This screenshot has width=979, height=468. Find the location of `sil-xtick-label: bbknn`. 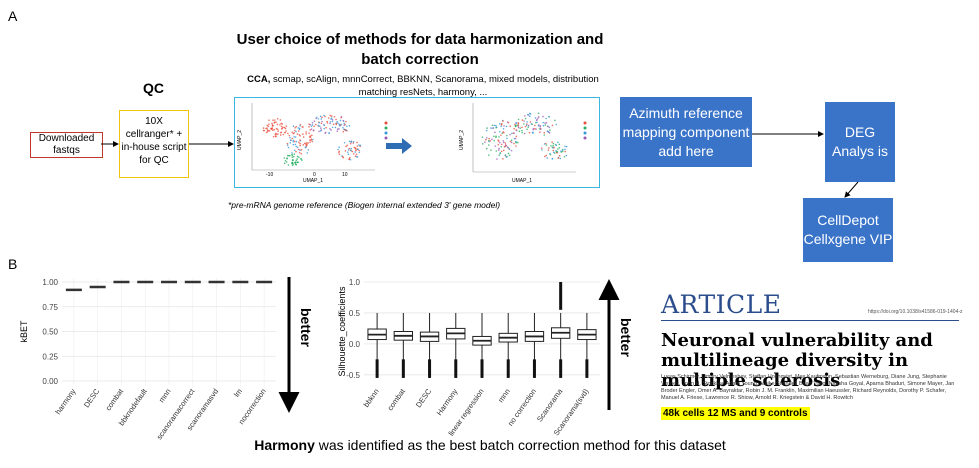

sil-xtick-label: bbknn is located at coordinates (371, 398).